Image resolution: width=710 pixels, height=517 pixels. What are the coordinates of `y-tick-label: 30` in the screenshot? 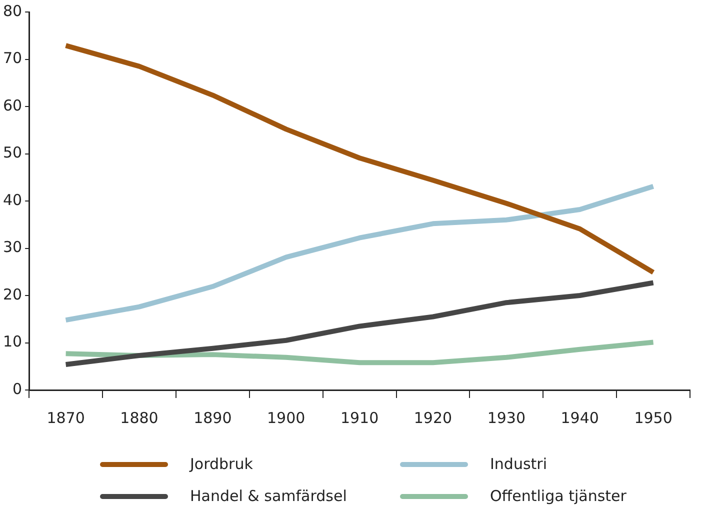 It's located at (12, 247).